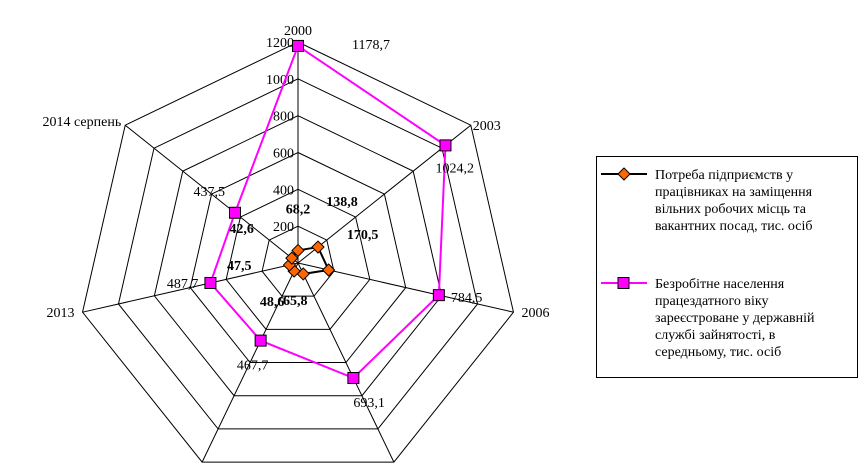 This screenshot has width=864, height=473. What do you see at coordinates (295, 301) in the screenshot?
I see `data-label: 65,8` at bounding box center [295, 301].